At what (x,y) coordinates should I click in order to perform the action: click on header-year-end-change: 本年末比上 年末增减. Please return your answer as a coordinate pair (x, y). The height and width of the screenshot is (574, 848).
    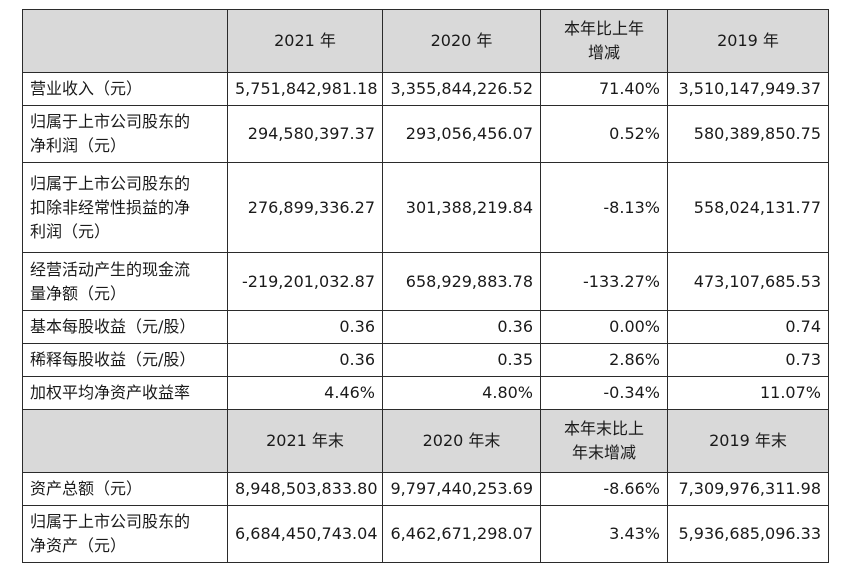
    Looking at the image, I should click on (604, 441).